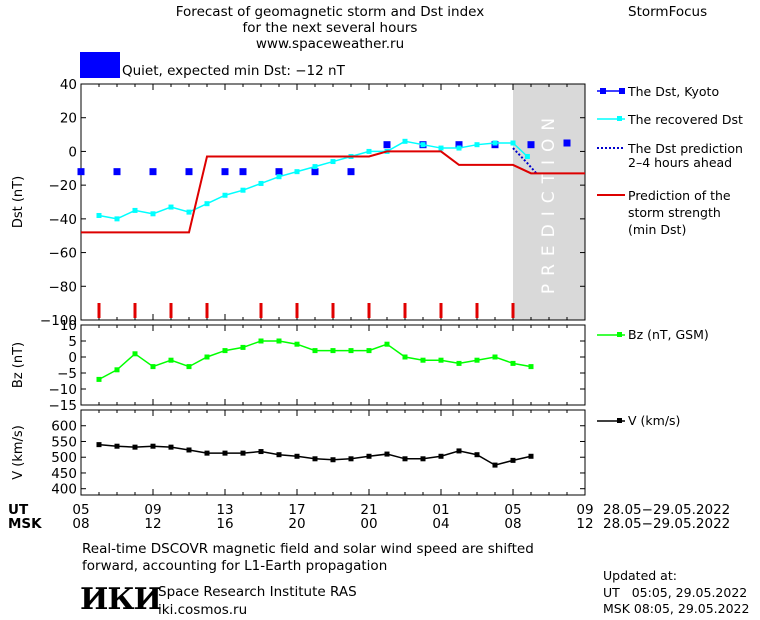 This screenshot has width=760, height=620. What do you see at coordinates (368, 524) in the screenshot?
I see `msk-tick-label: 00` at bounding box center [368, 524].